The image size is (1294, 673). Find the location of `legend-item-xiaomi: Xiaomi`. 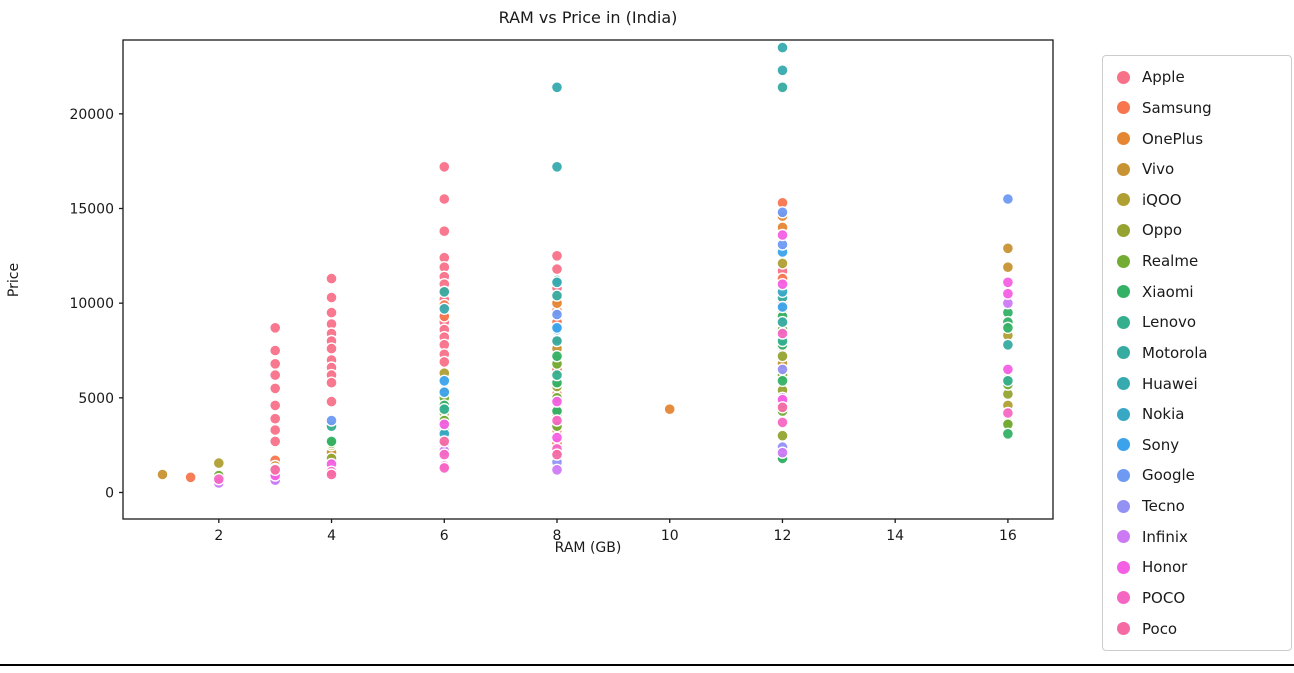

legend-item-xiaomi: Xiaomi is located at coordinates (1197, 291).